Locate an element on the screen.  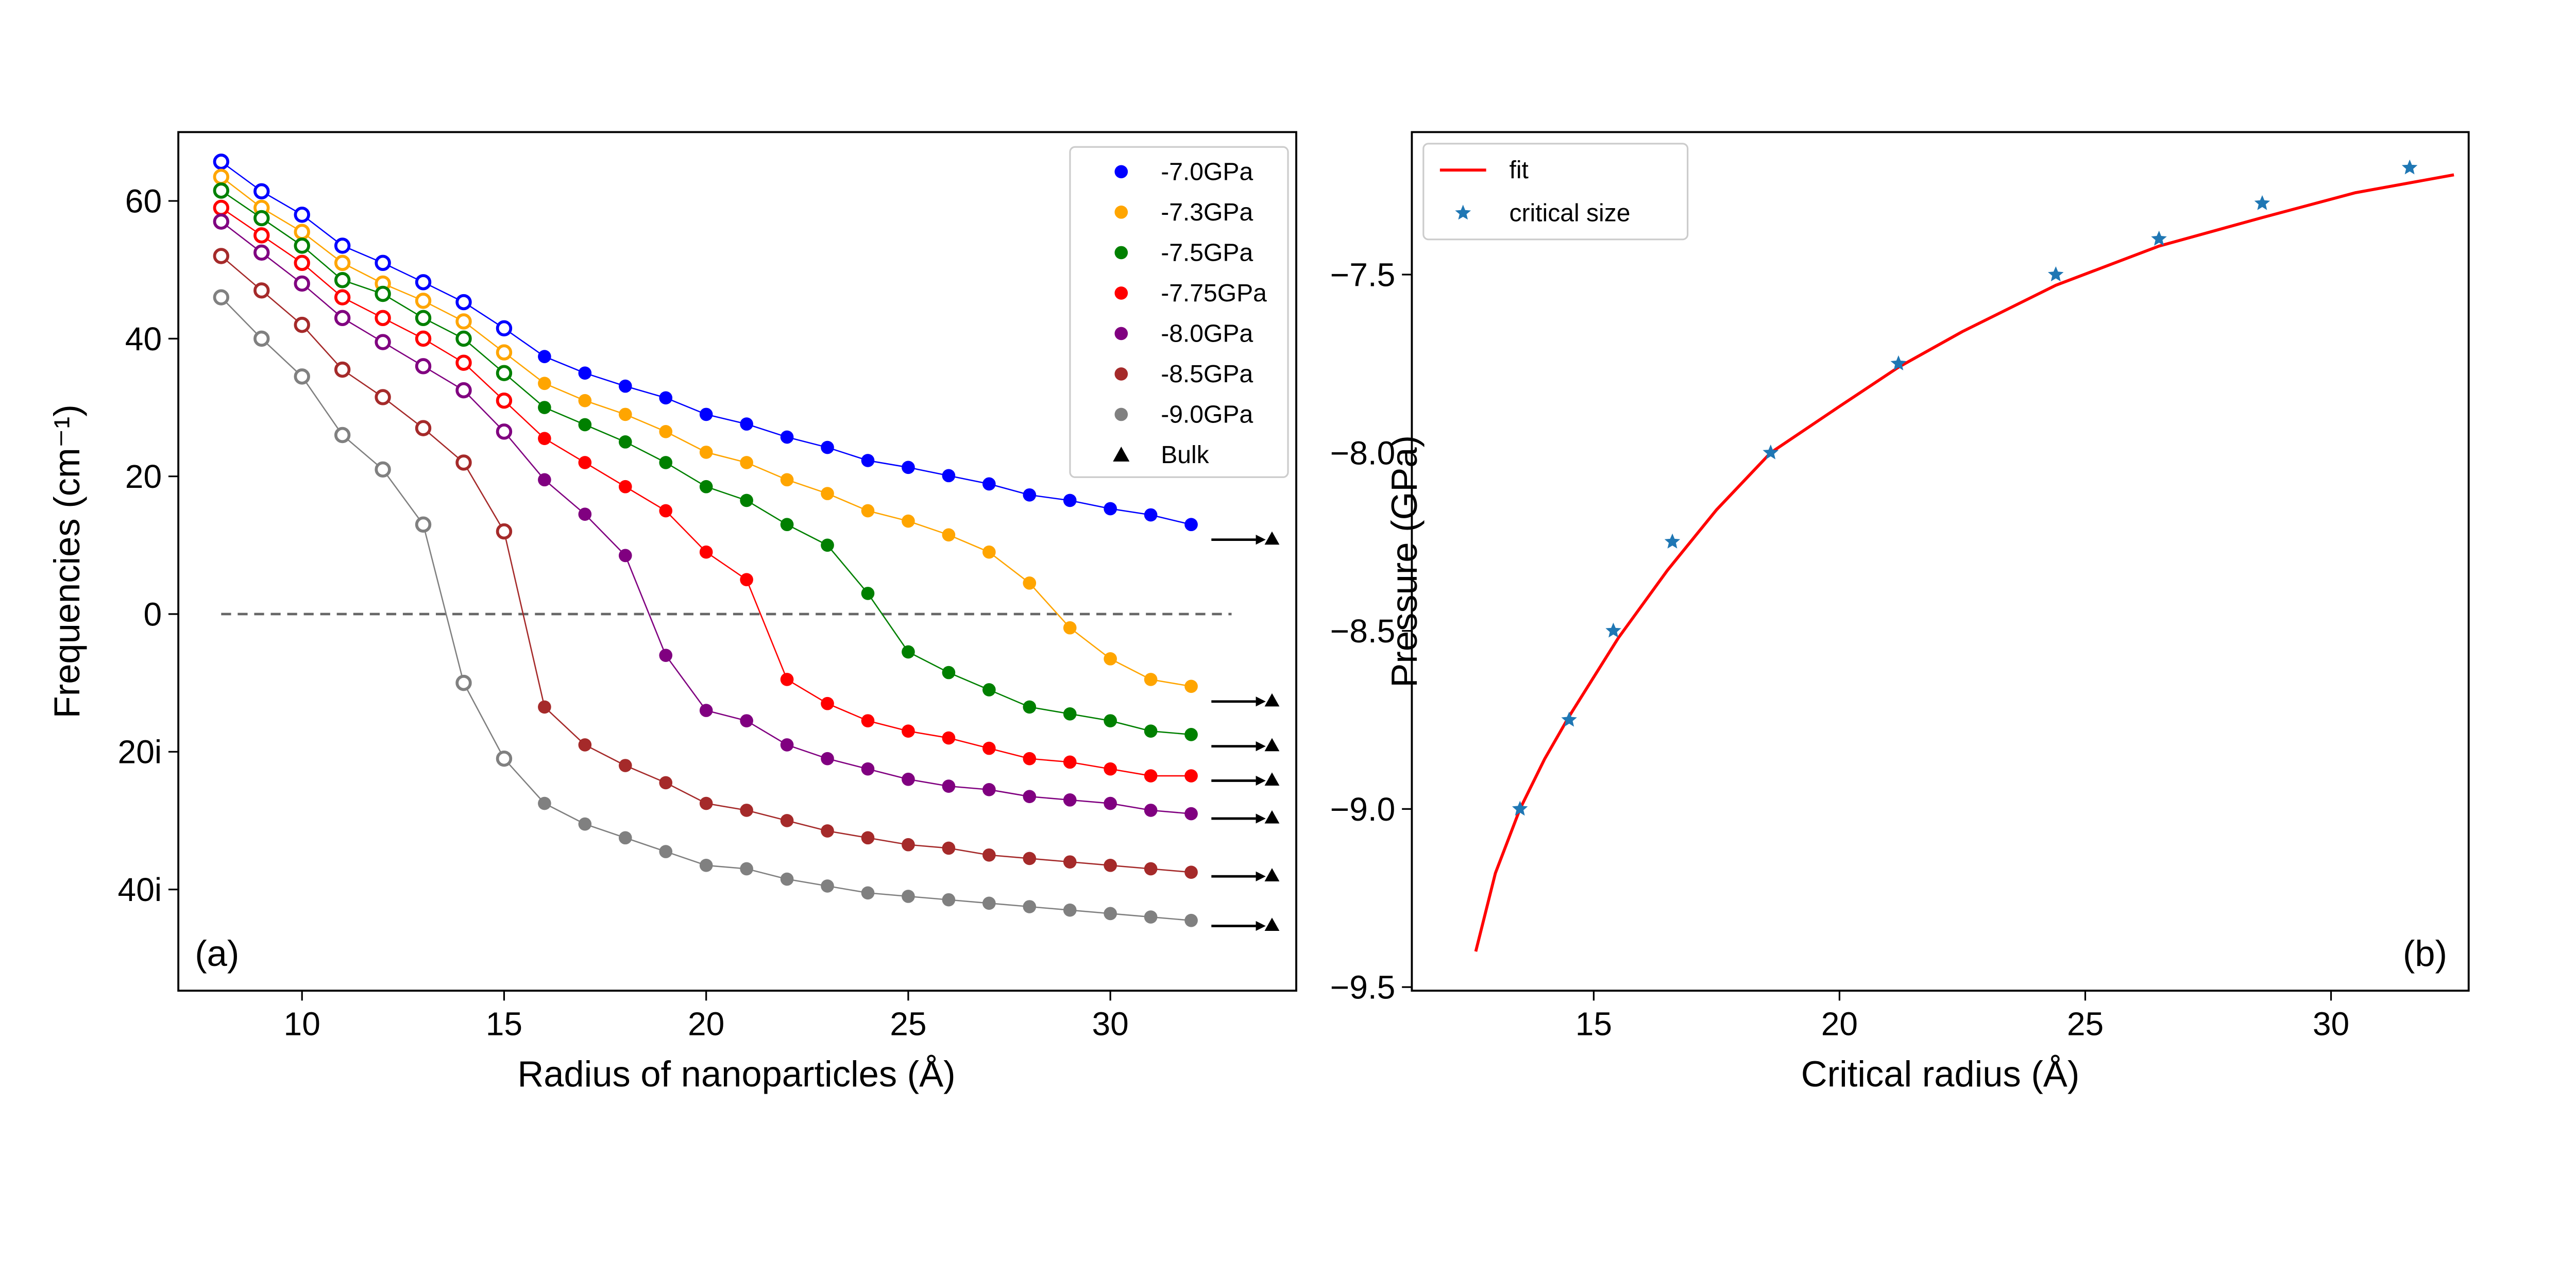
x-tick-label: 30 is located at coordinates (2331, 1024).